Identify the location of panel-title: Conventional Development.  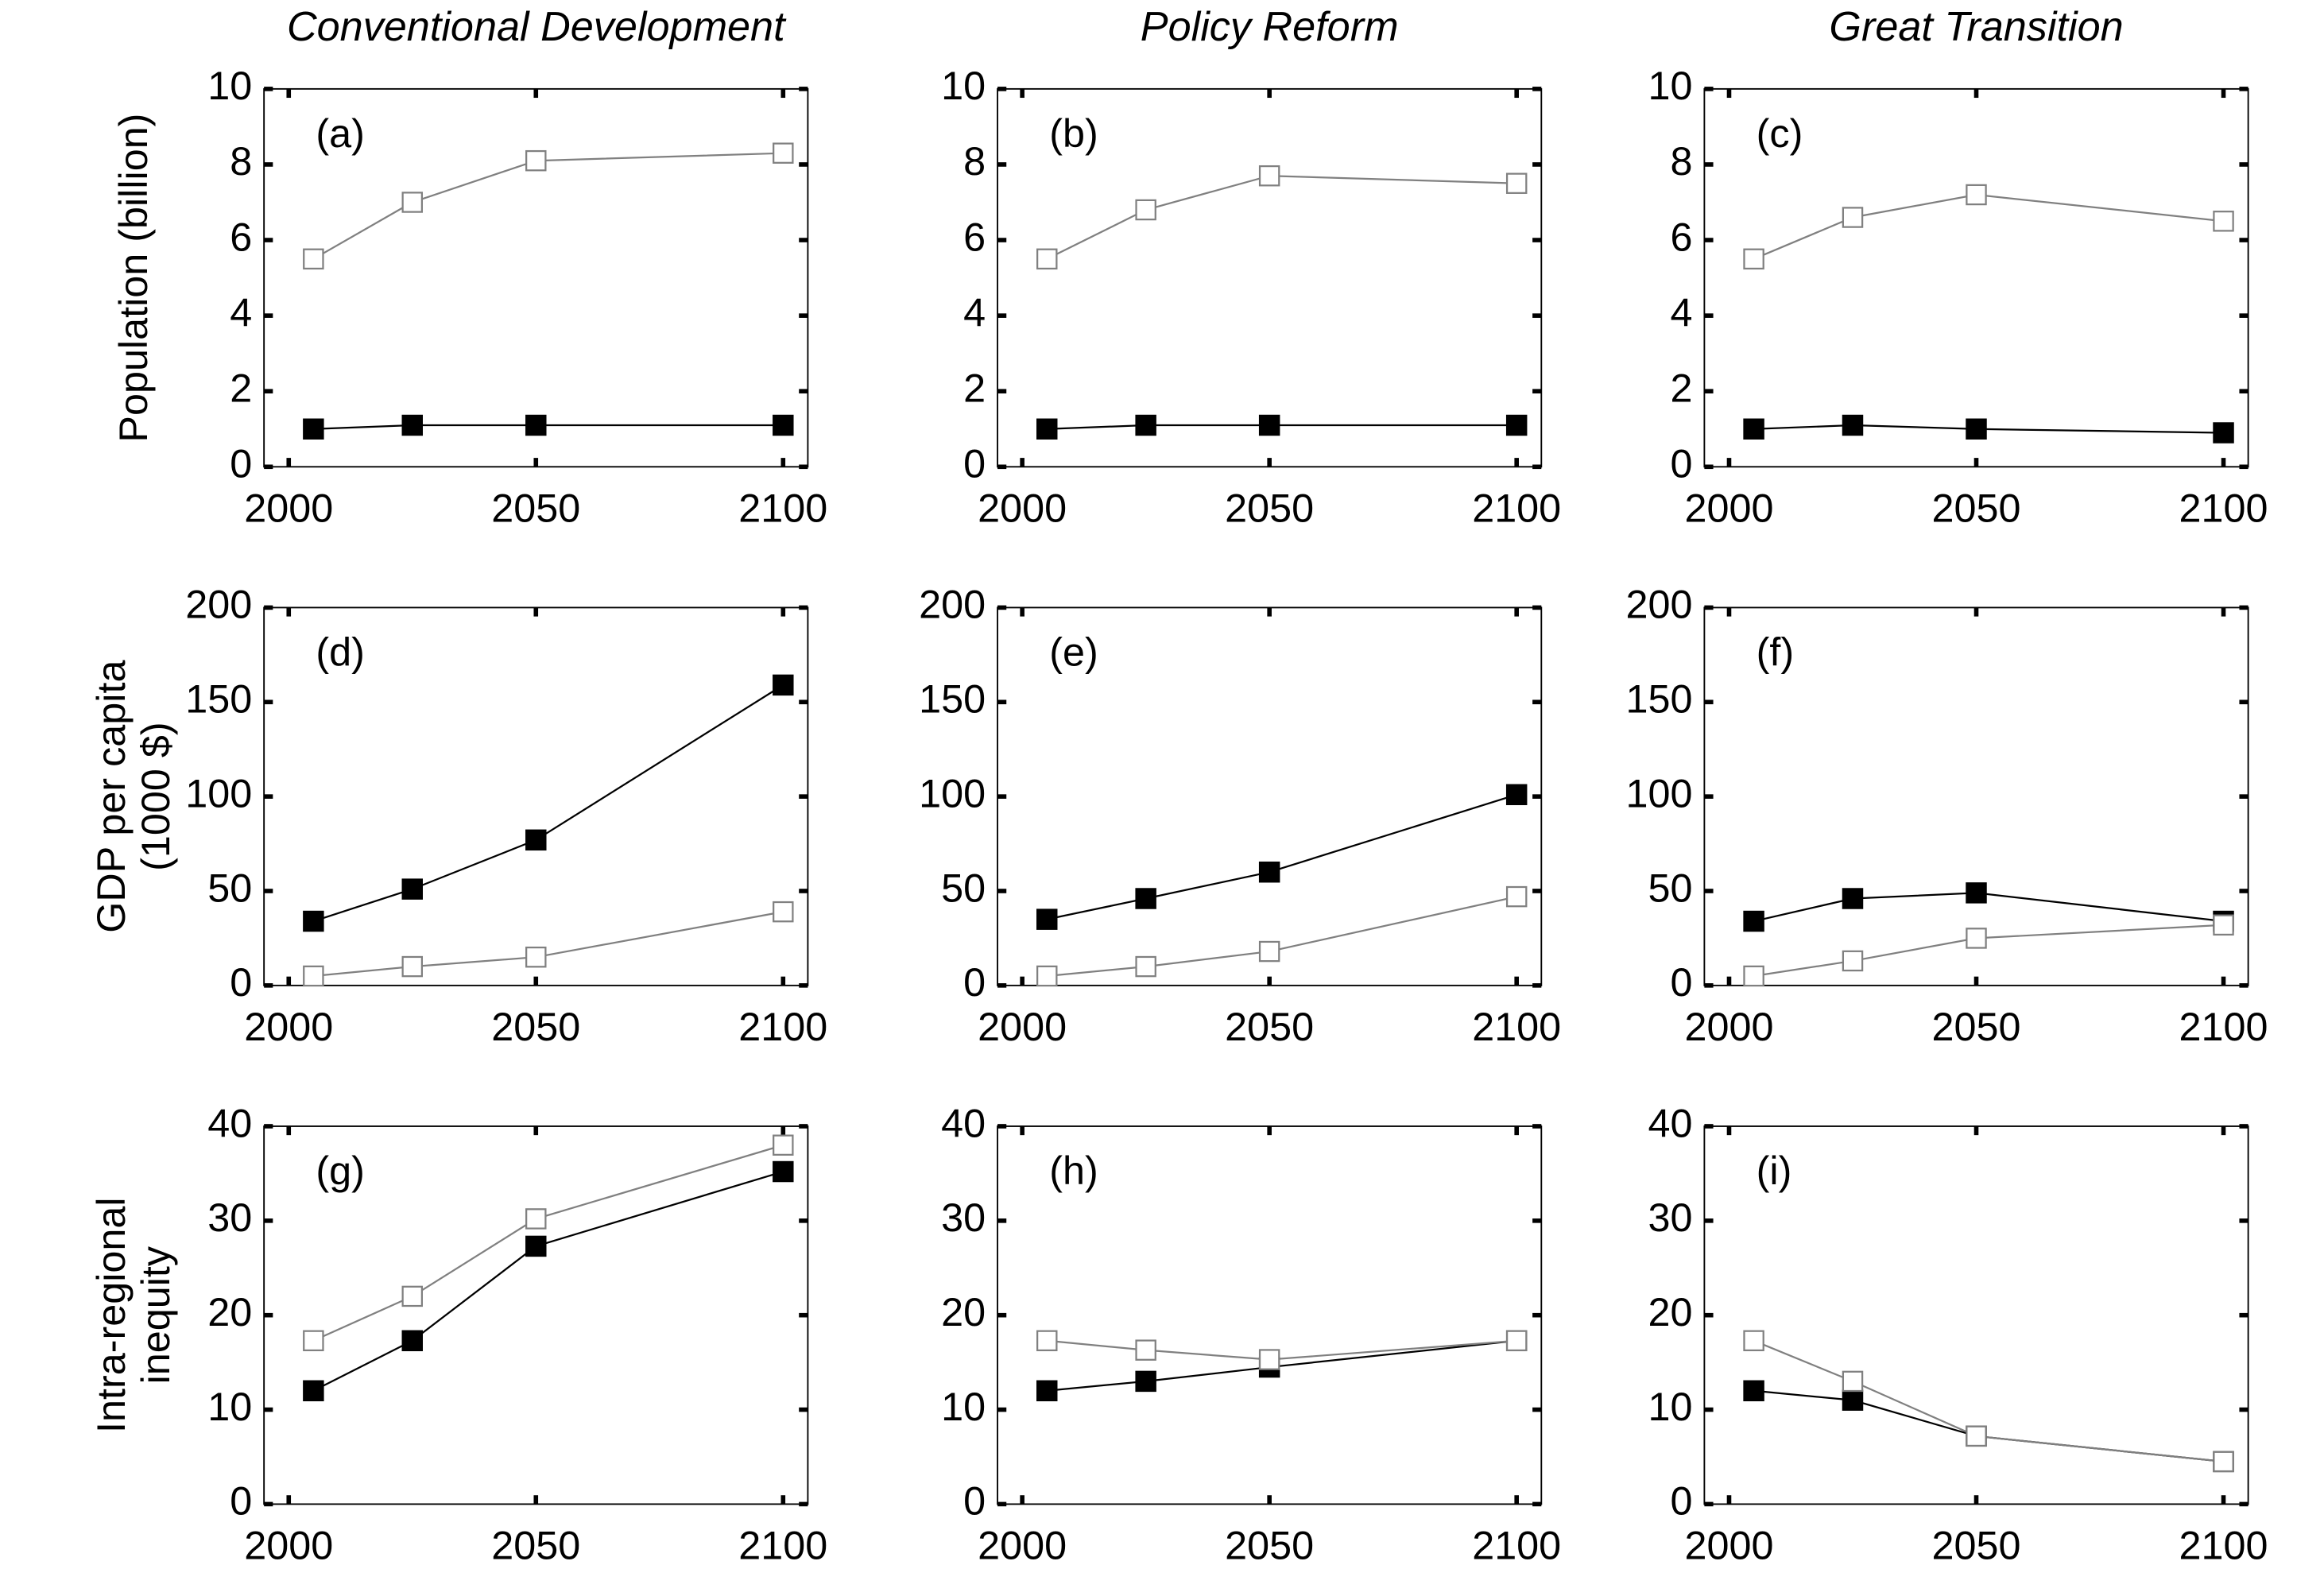
(537, 27).